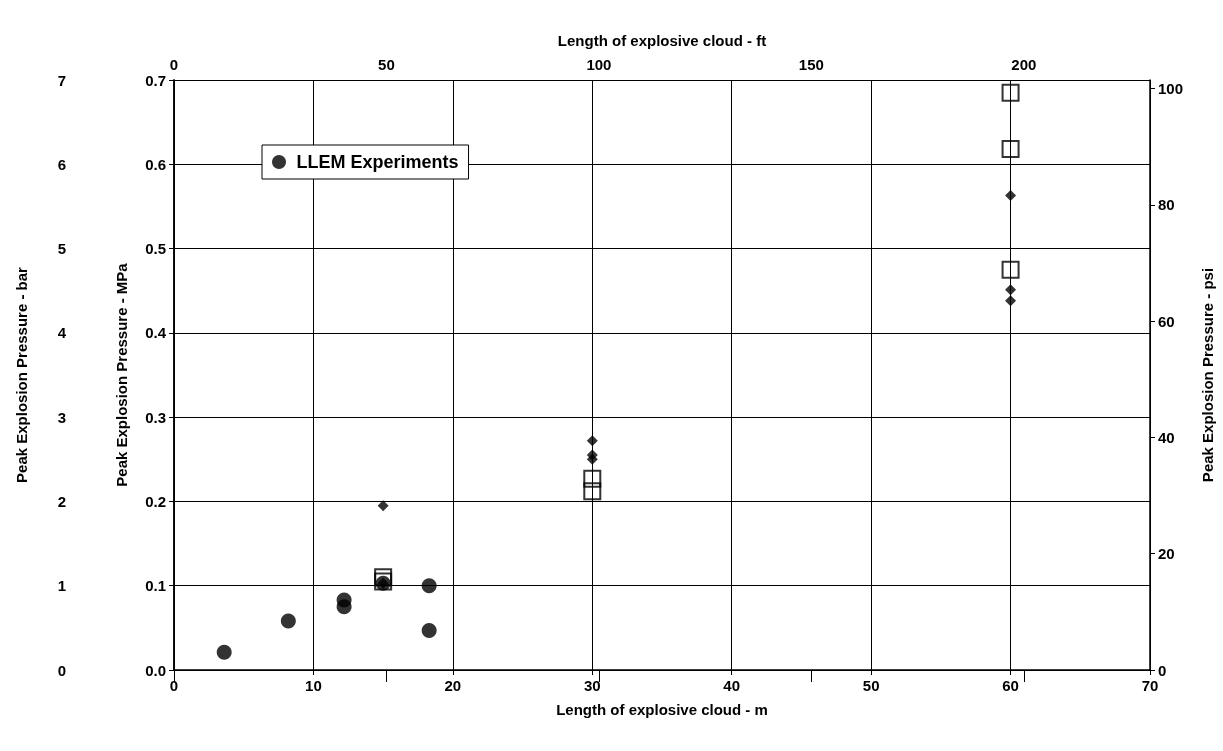 This screenshot has width=1223, height=751. What do you see at coordinates (174, 64) in the screenshot?
I see `x2-tick-label: 0` at bounding box center [174, 64].